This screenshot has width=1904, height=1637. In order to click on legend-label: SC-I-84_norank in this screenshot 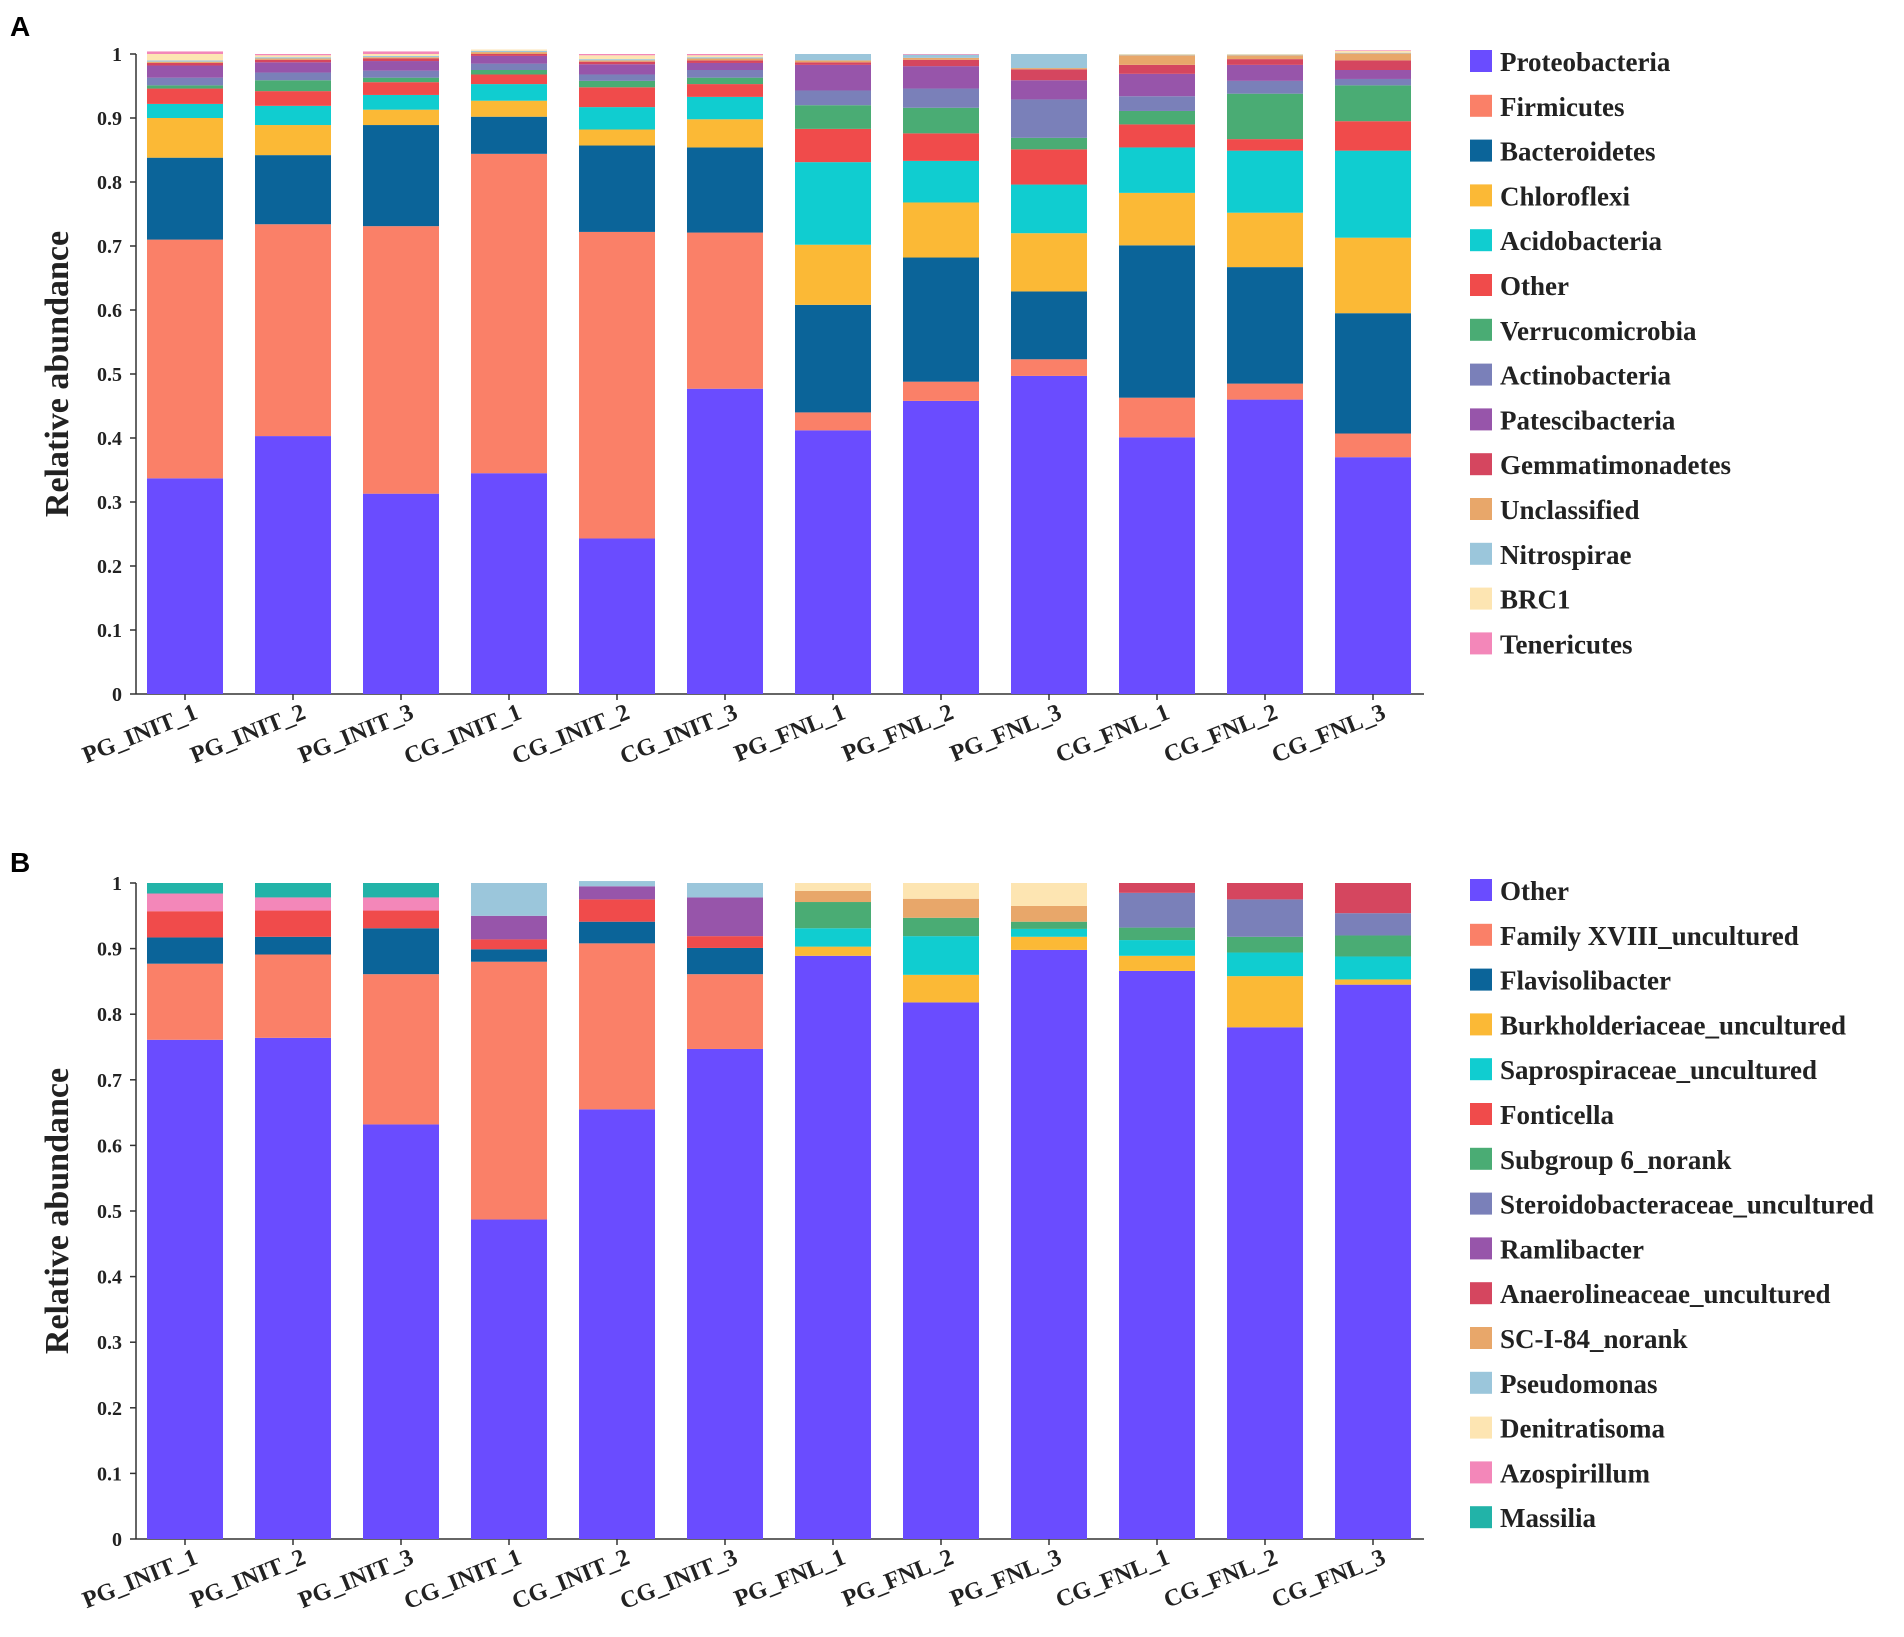, I will do `click(1594, 1339)`.